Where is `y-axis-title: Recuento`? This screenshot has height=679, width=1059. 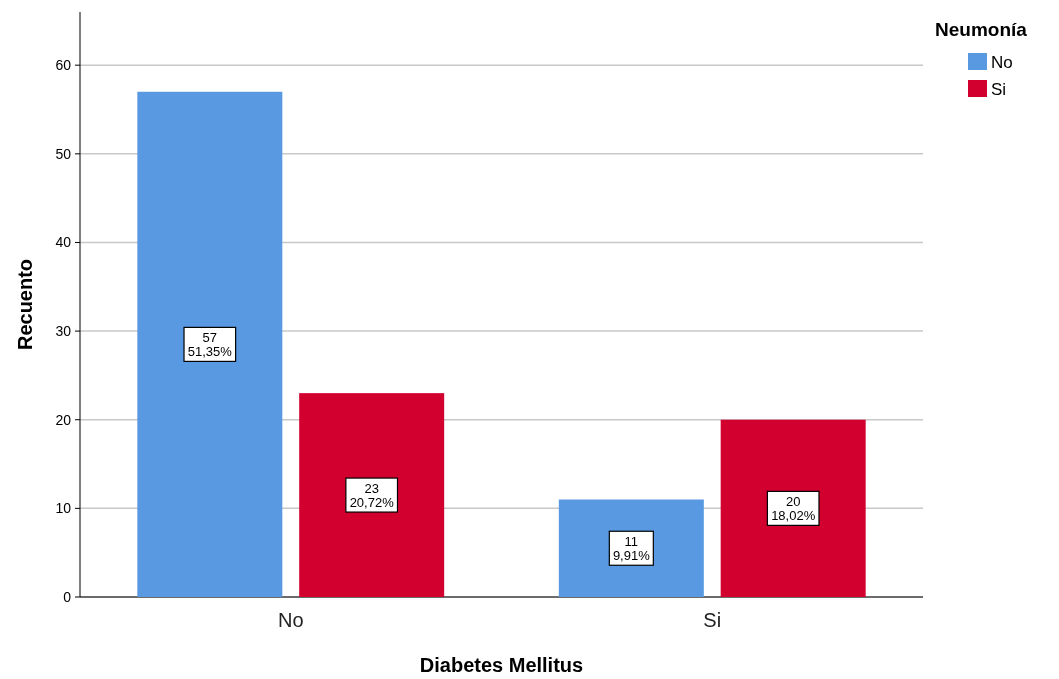 y-axis-title: Recuento is located at coordinates (25, 304).